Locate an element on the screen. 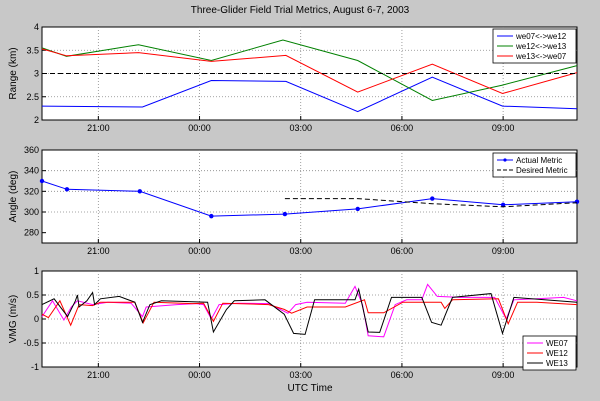 Image resolution: width=600 pixels, height=401 pixels. y-tick-label: -0.5 is located at coordinates (31, 343).